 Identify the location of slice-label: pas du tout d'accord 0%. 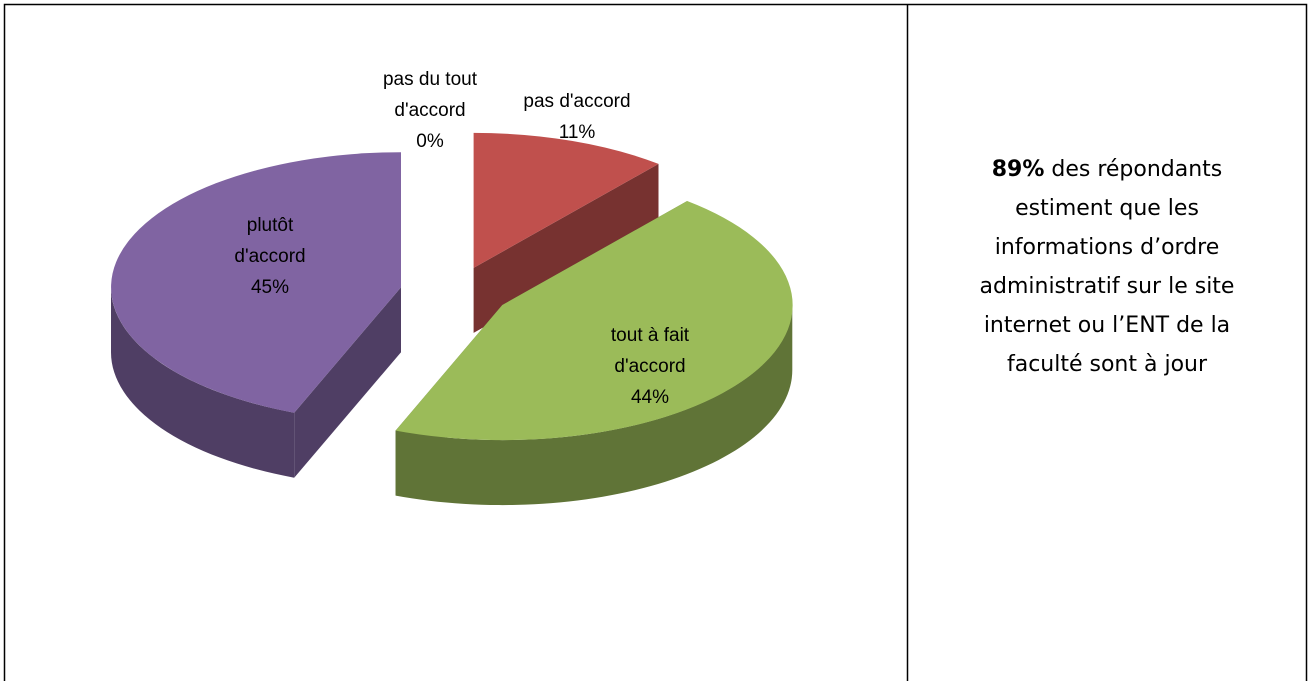
(430, 110).